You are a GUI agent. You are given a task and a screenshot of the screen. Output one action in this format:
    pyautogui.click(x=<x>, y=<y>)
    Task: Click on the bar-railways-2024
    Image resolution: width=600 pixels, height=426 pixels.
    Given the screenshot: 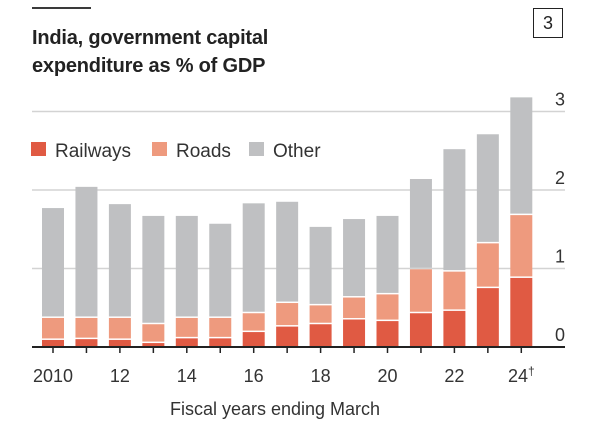 What is the action you would take?
    pyautogui.click(x=521, y=312)
    